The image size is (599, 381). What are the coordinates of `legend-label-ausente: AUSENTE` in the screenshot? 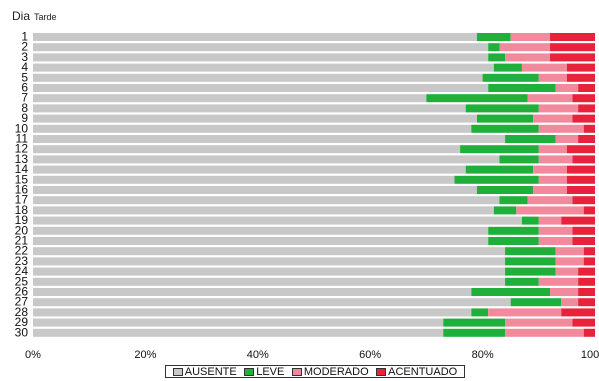 It's located at (210, 371).